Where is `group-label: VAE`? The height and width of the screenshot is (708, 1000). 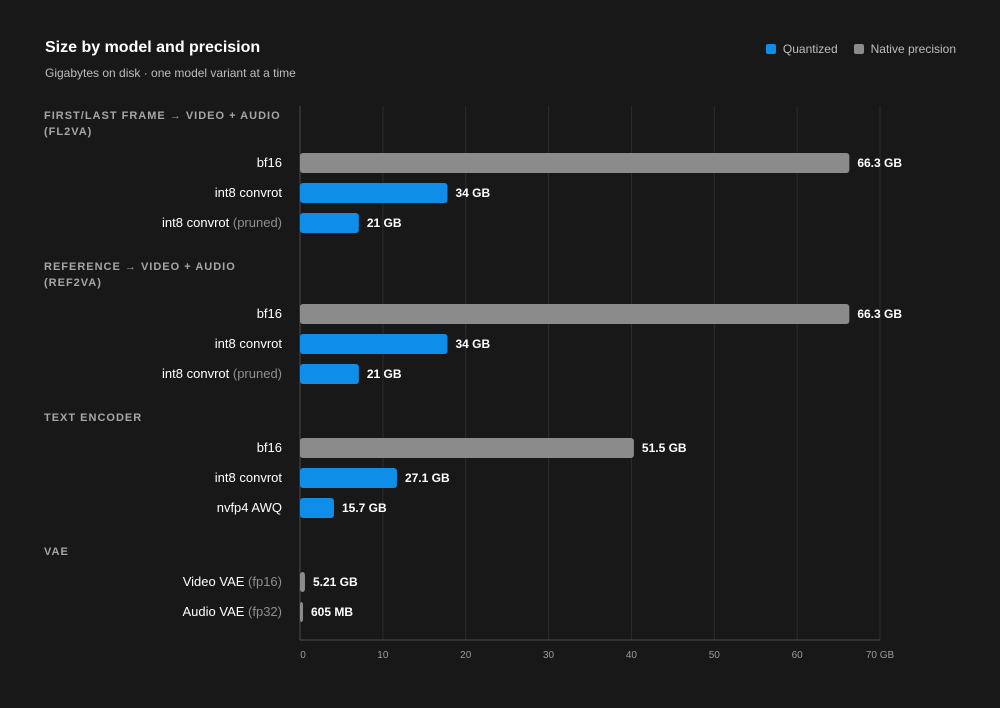 group-label: VAE is located at coordinates (56, 552).